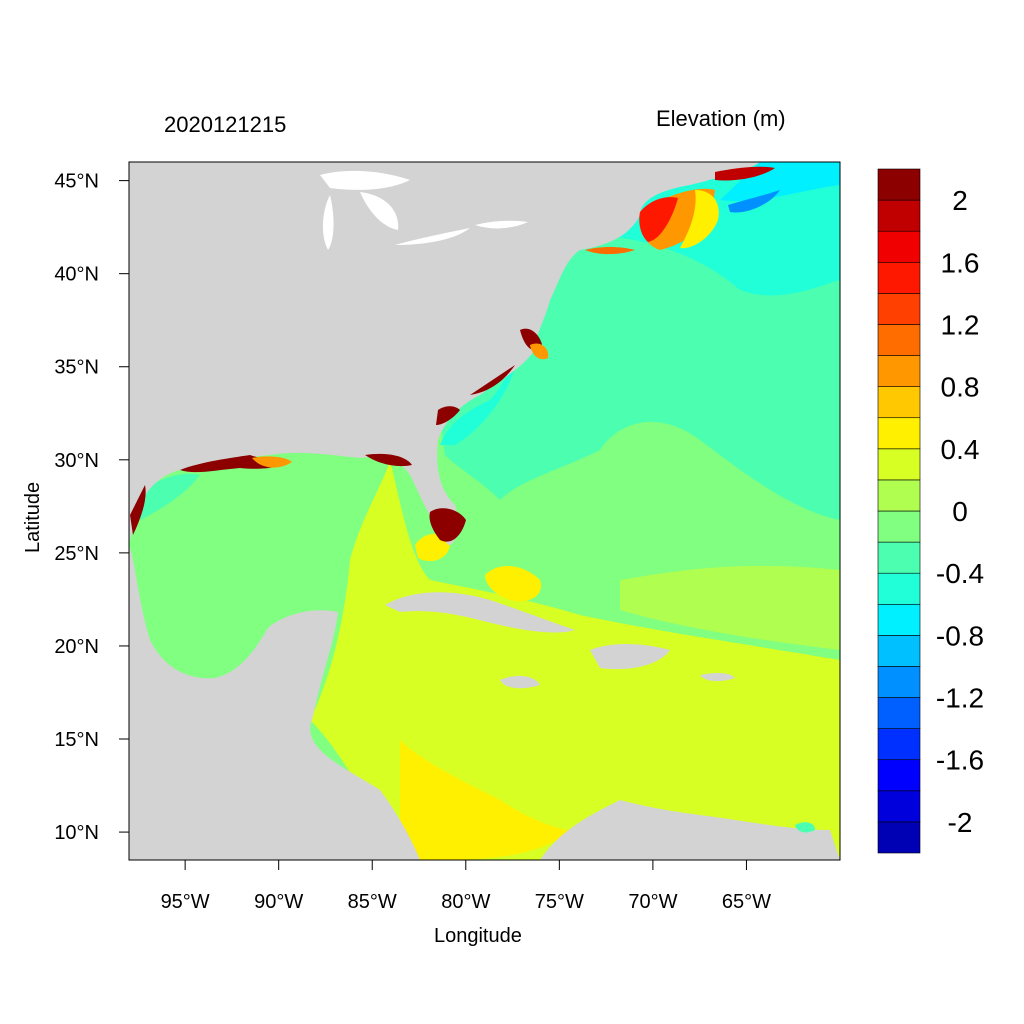 Image resolution: width=1024 pixels, height=1024 pixels. What do you see at coordinates (447, 525) in the screenshot?
I see `florida-surge-max` at bounding box center [447, 525].